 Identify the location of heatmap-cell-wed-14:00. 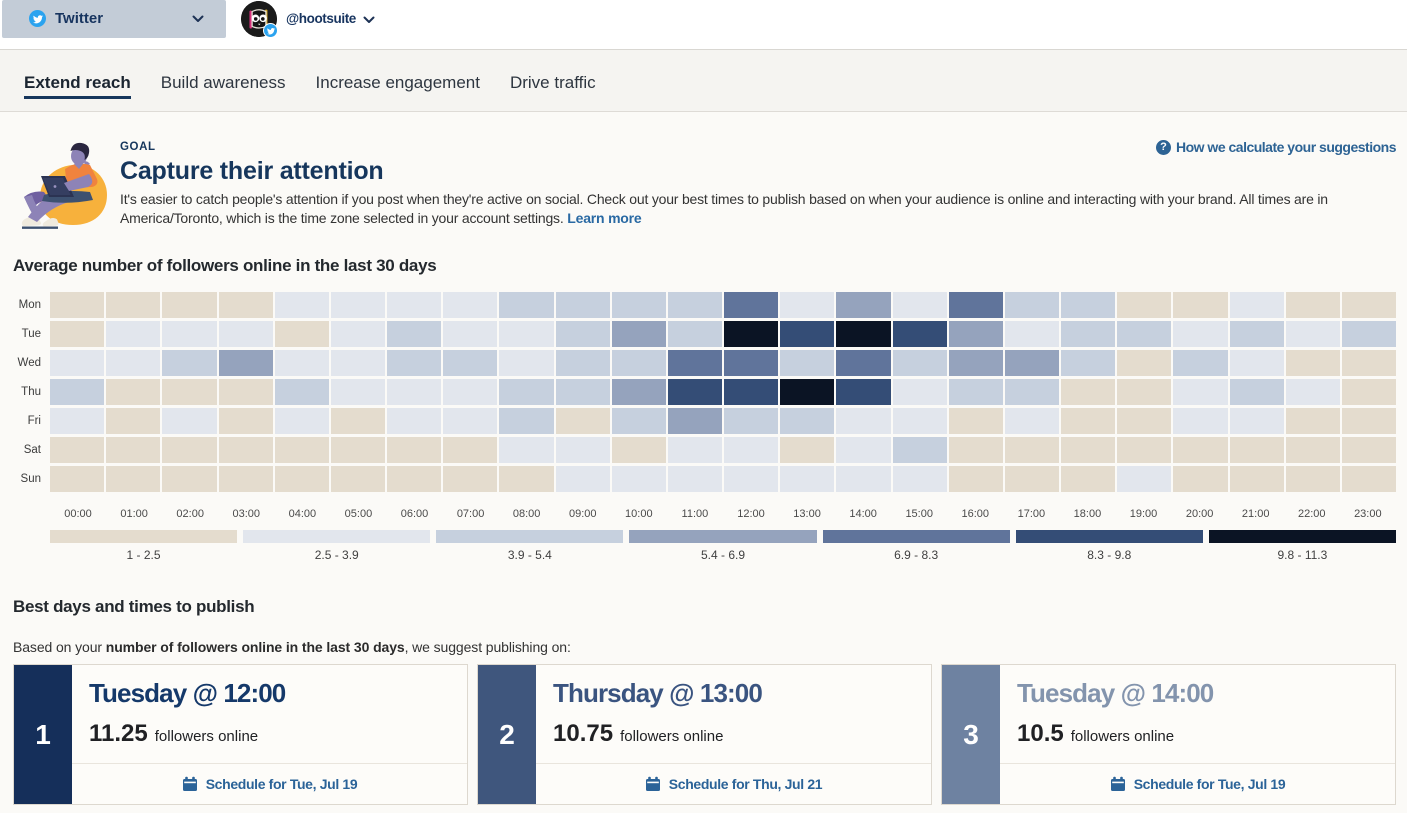
(863, 363).